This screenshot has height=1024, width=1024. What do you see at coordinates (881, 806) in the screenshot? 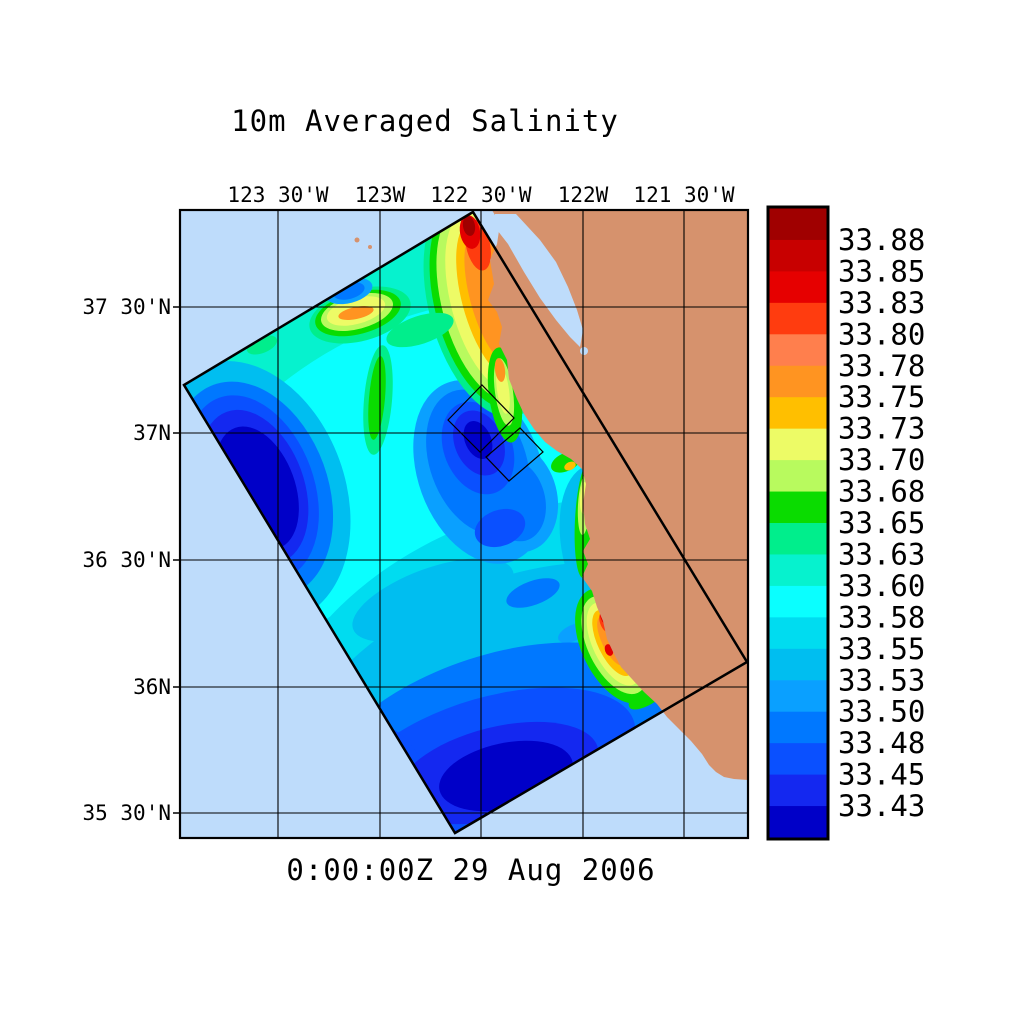
I see `colorbar-tick-label: 33.43` at bounding box center [881, 806].